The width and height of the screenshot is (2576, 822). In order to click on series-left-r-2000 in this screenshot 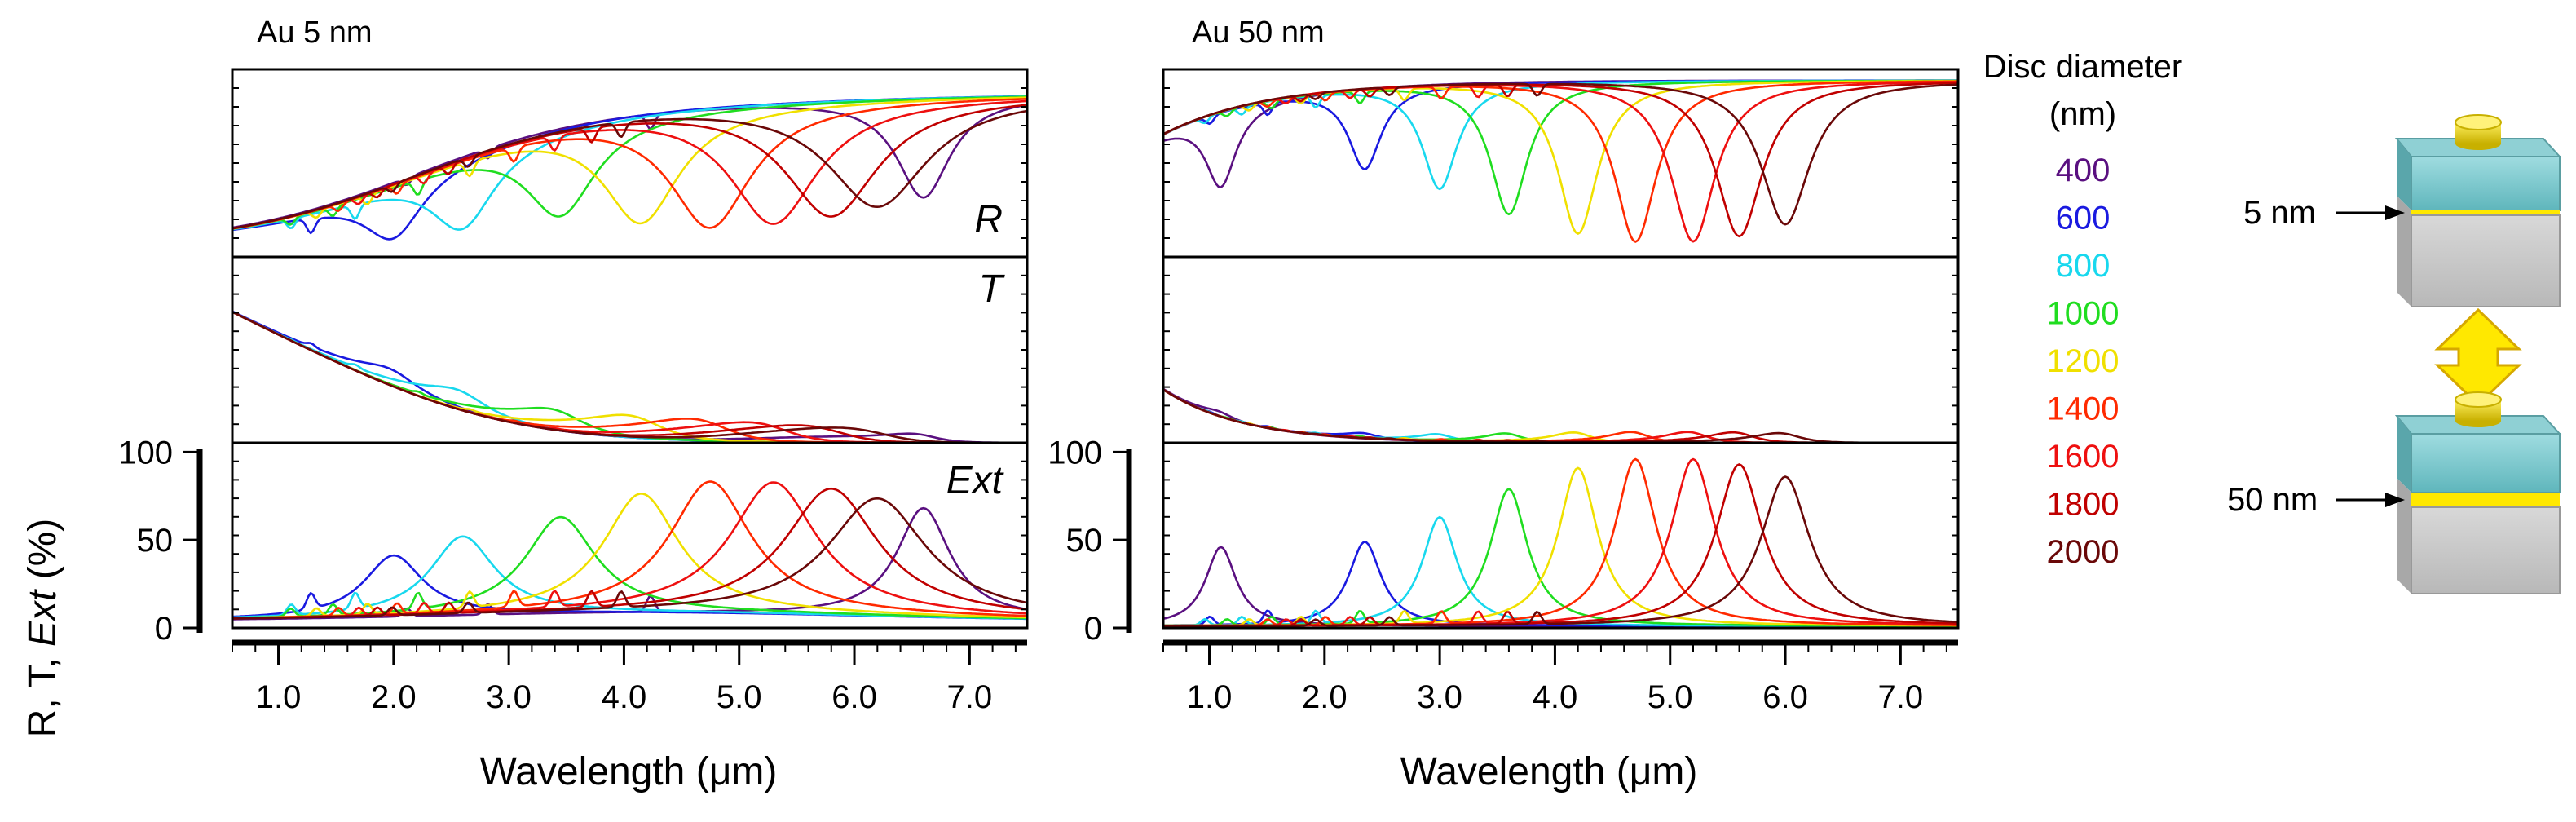, I will do `click(630, 169)`.